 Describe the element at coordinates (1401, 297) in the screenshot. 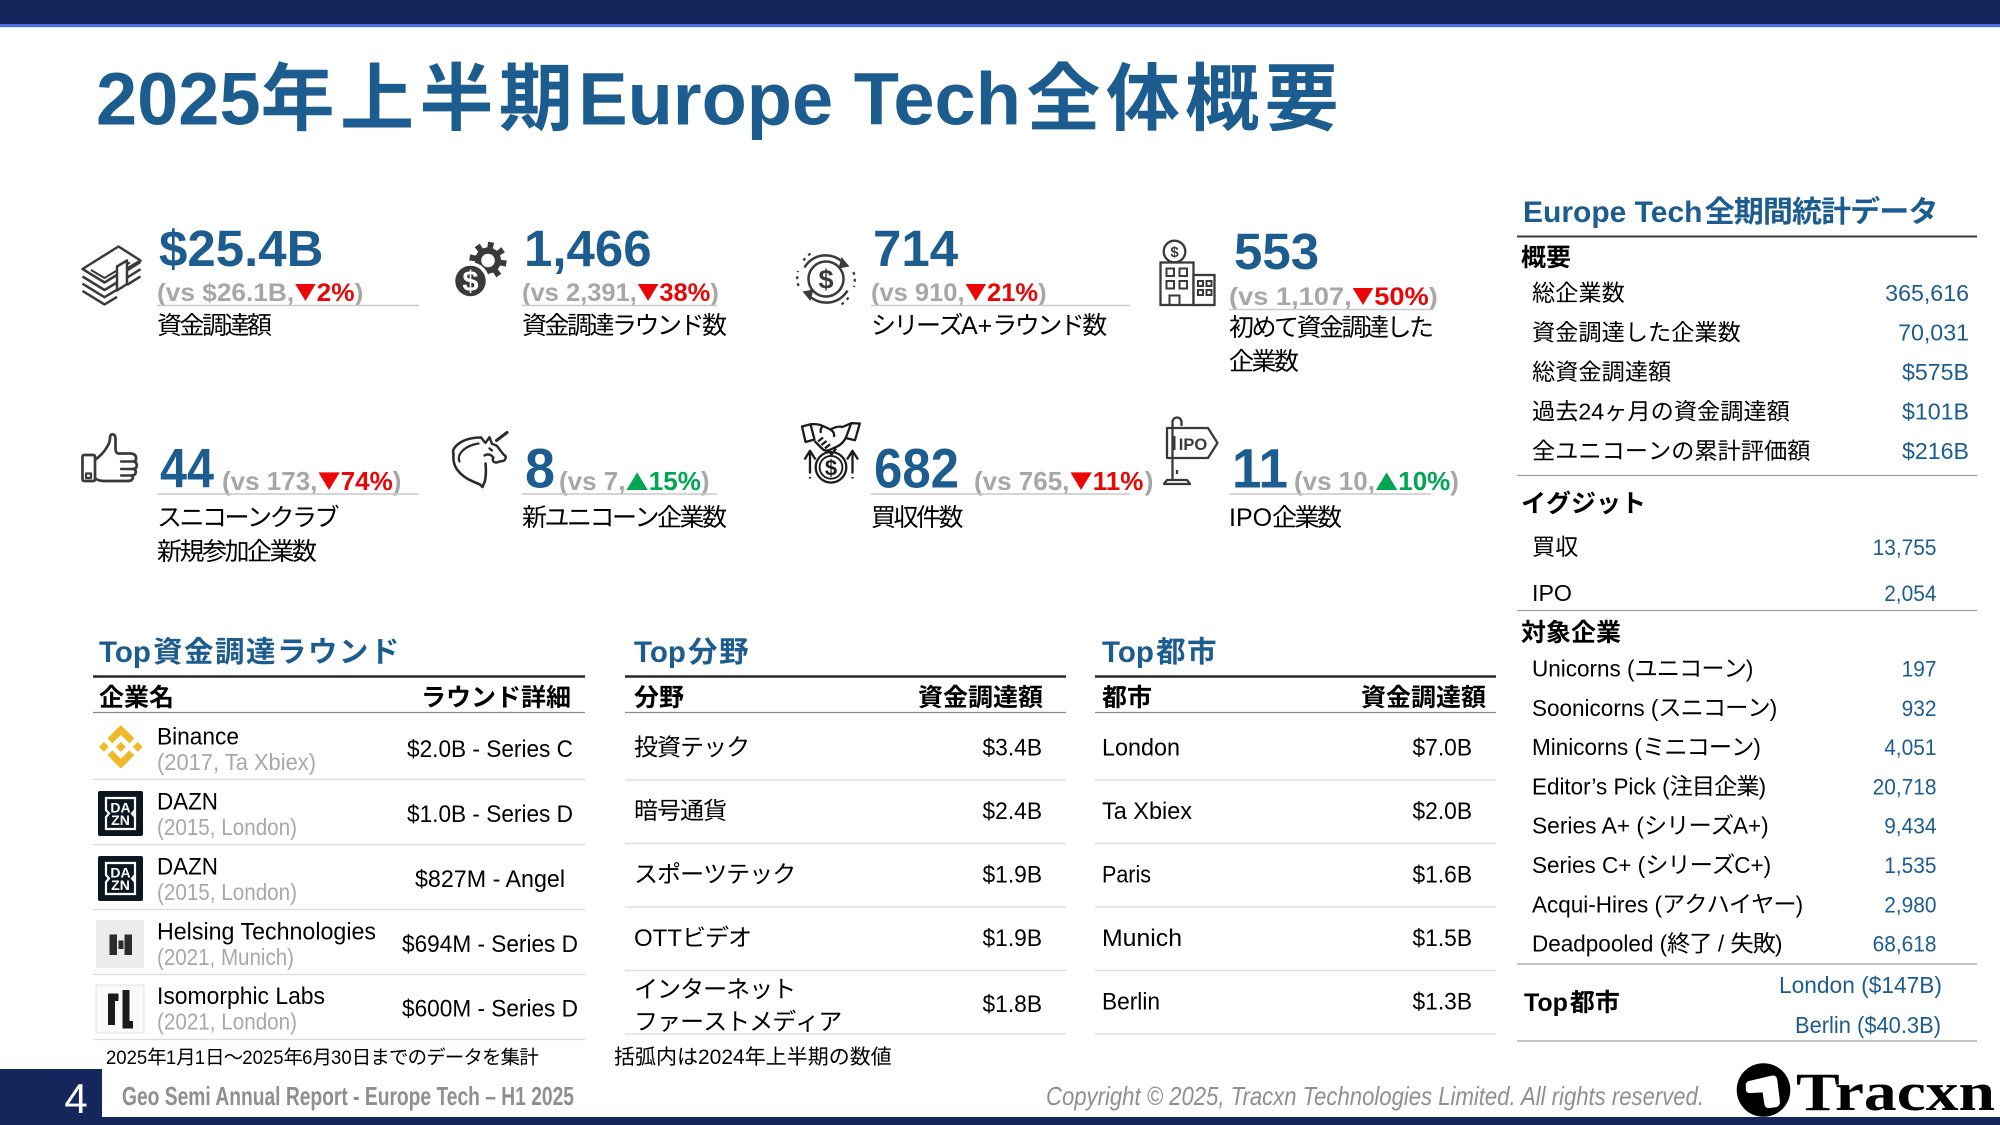

I see `svg-text: 50%` at that location.